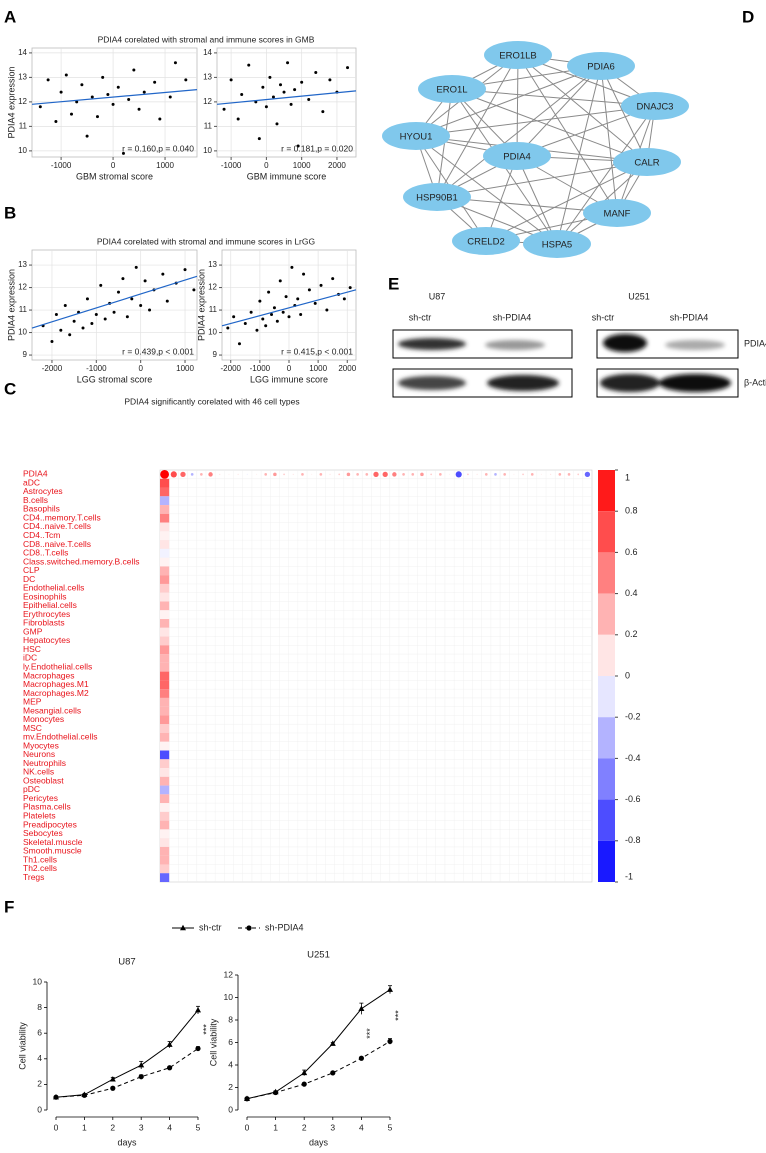 This screenshot has height=1153, width=766. What do you see at coordinates (215, 354) in the screenshot?
I see `y-tick-label: 9` at bounding box center [215, 354].